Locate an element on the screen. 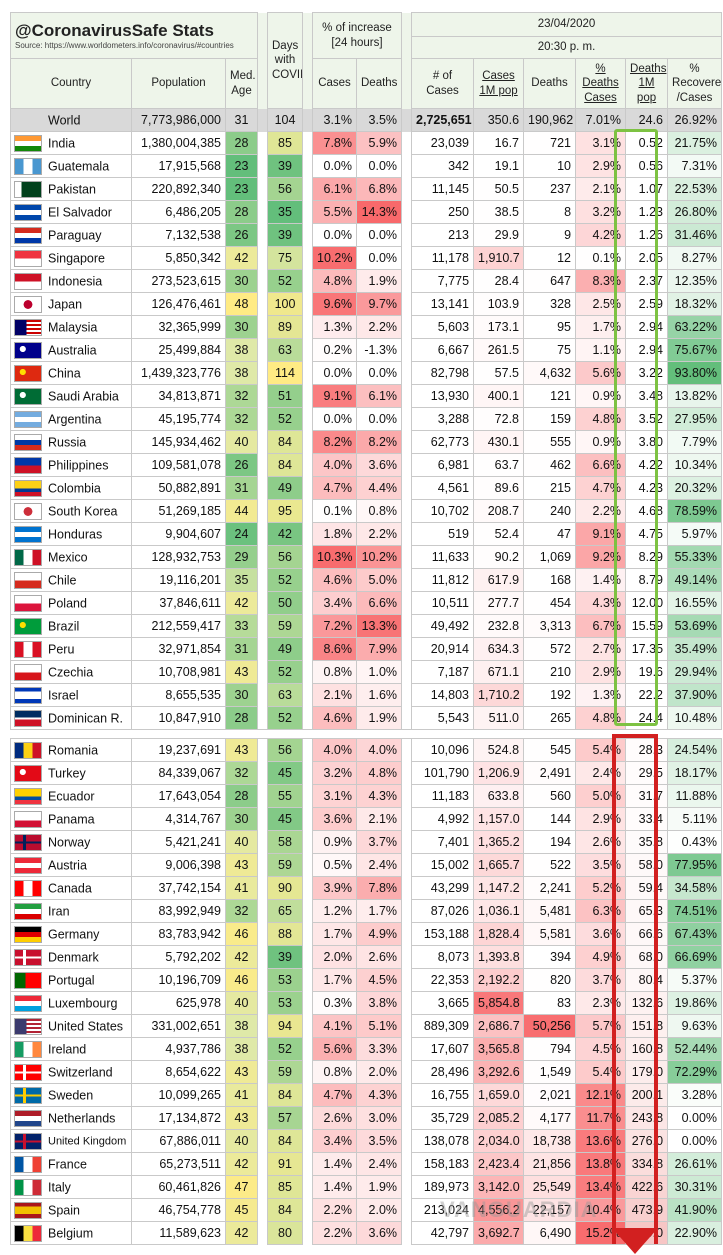  cases-1m-cell: 430.1 is located at coordinates (499, 442).